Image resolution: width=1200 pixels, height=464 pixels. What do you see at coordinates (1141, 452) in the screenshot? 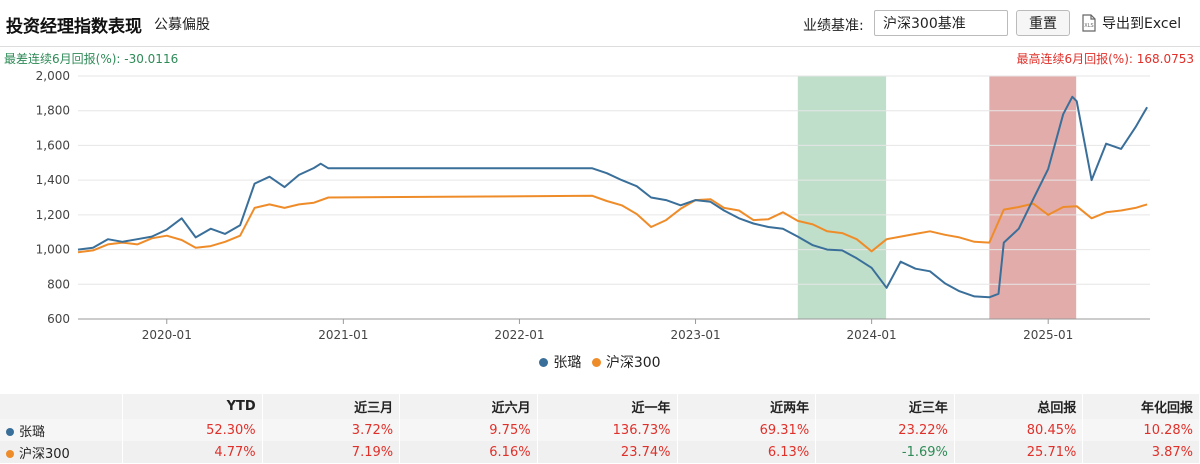
I see `table-cell: 3.87%` at bounding box center [1141, 452].